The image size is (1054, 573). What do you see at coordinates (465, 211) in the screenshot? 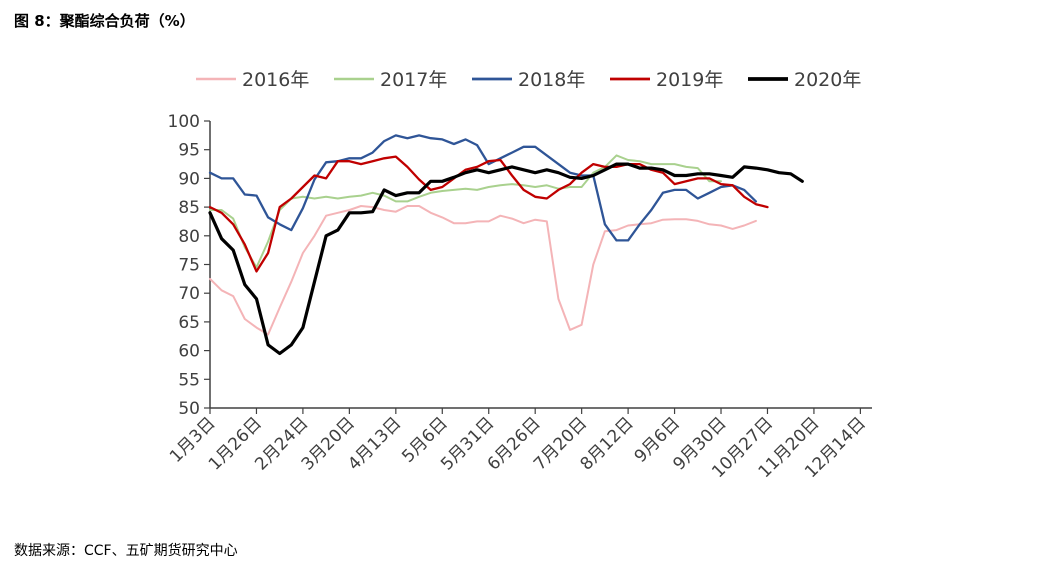
I see `series-line-2017年` at bounding box center [465, 211].